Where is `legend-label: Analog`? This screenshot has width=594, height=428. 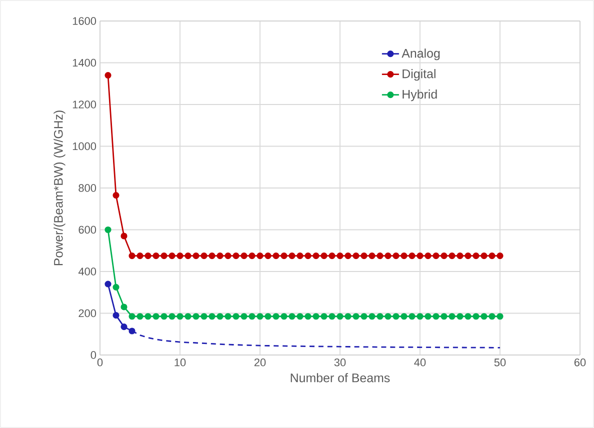
legend-label: Analog is located at coordinates (421, 54).